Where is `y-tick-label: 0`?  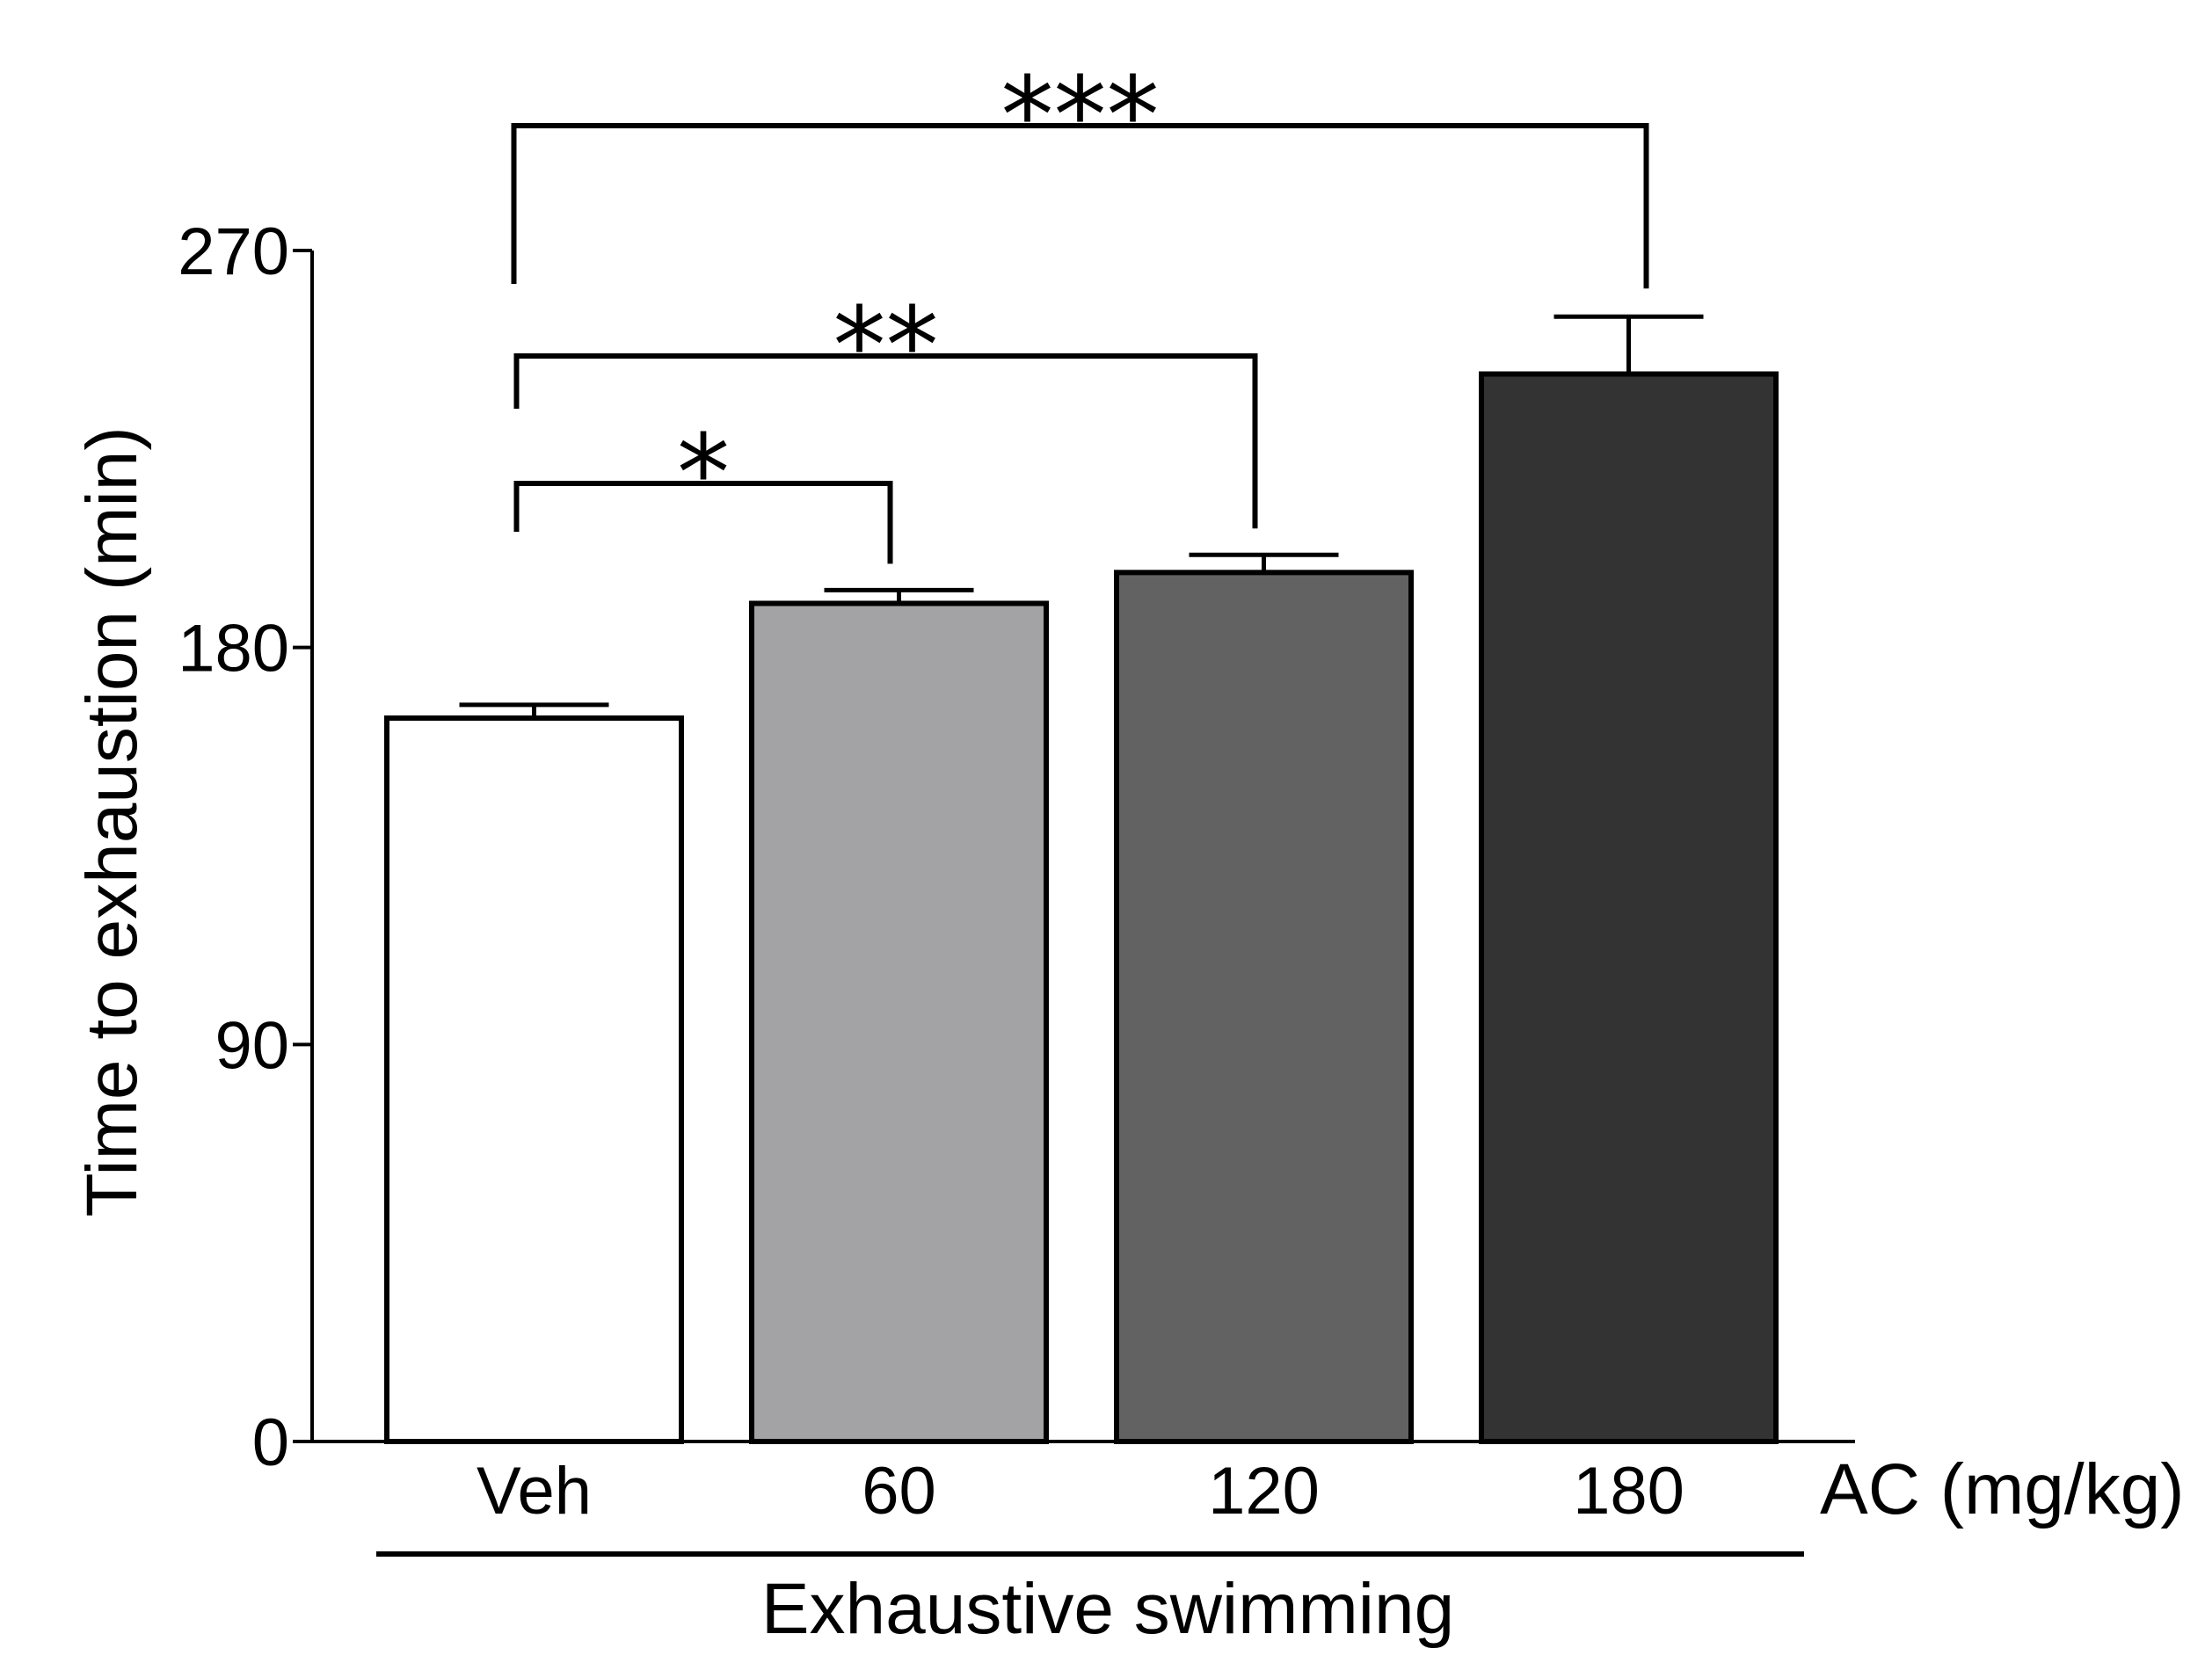 y-tick-label: 0 is located at coordinates (270, 1442).